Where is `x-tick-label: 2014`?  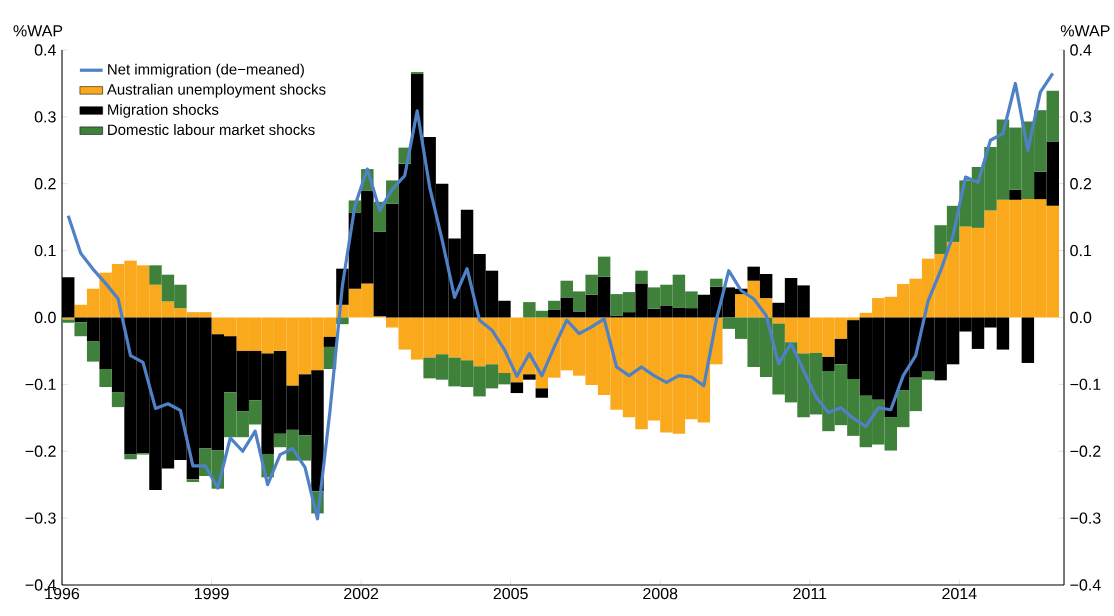
x-tick-label: 2014 is located at coordinates (959, 593).